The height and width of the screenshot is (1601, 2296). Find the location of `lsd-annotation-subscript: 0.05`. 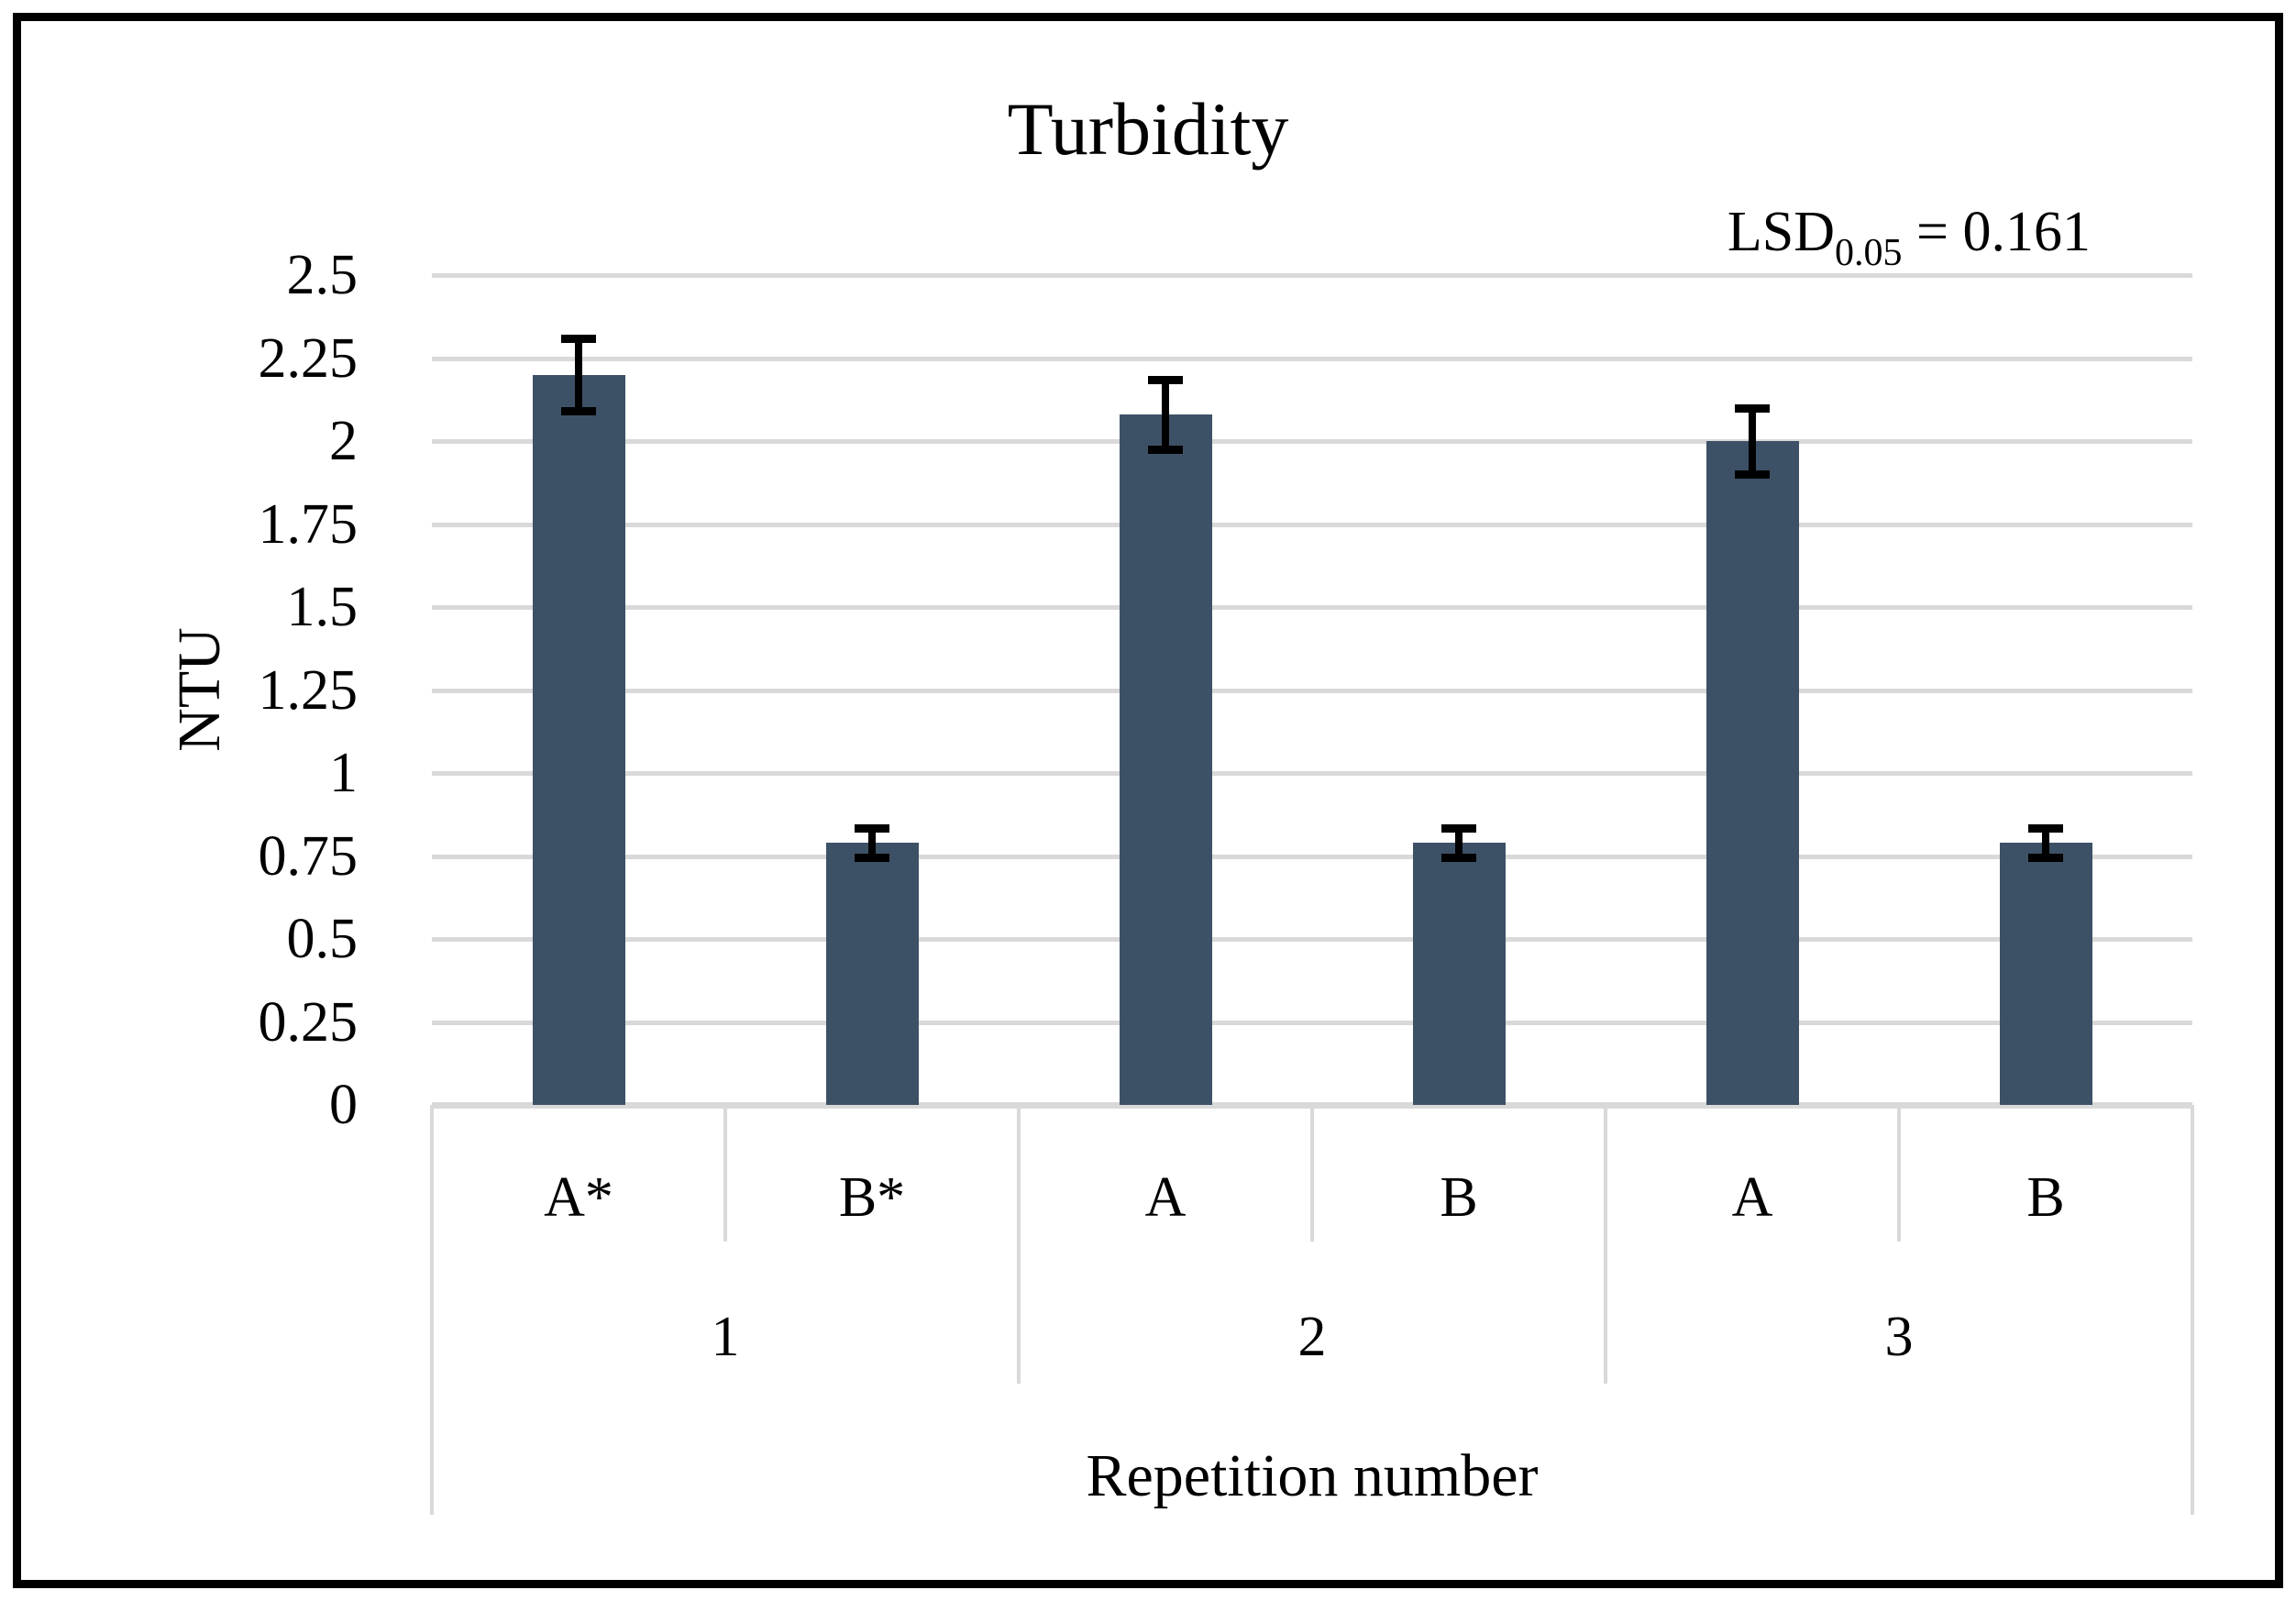

lsd-annotation-subscript: 0.05 is located at coordinates (1869, 253).